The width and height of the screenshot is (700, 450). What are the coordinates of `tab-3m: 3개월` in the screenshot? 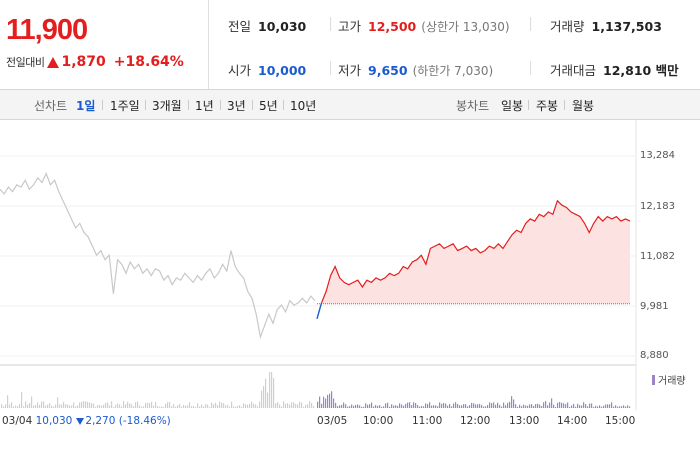 It's located at (167, 106).